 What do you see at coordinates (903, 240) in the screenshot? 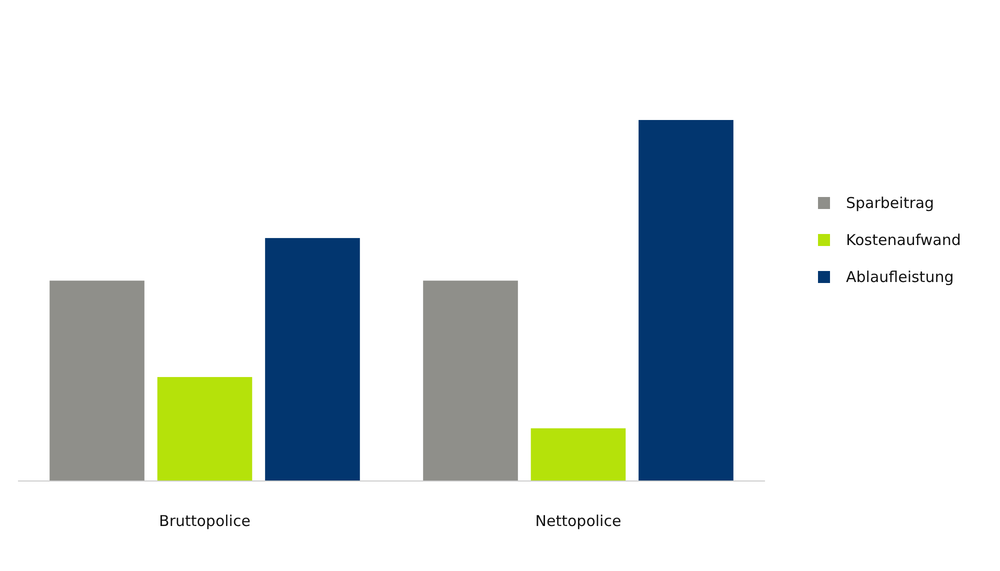
I see `legend-label: Kostenaufwand` at bounding box center [903, 240].